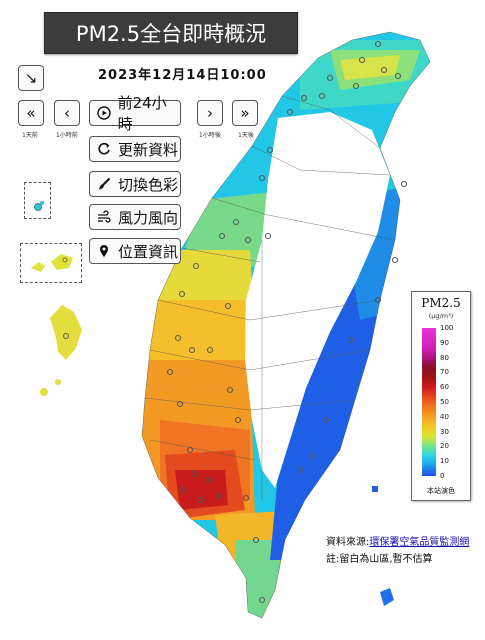 The height and width of the screenshot is (640, 485). What do you see at coordinates (447, 328) in the screenshot?
I see `legend-tick: 100` at bounding box center [447, 328].